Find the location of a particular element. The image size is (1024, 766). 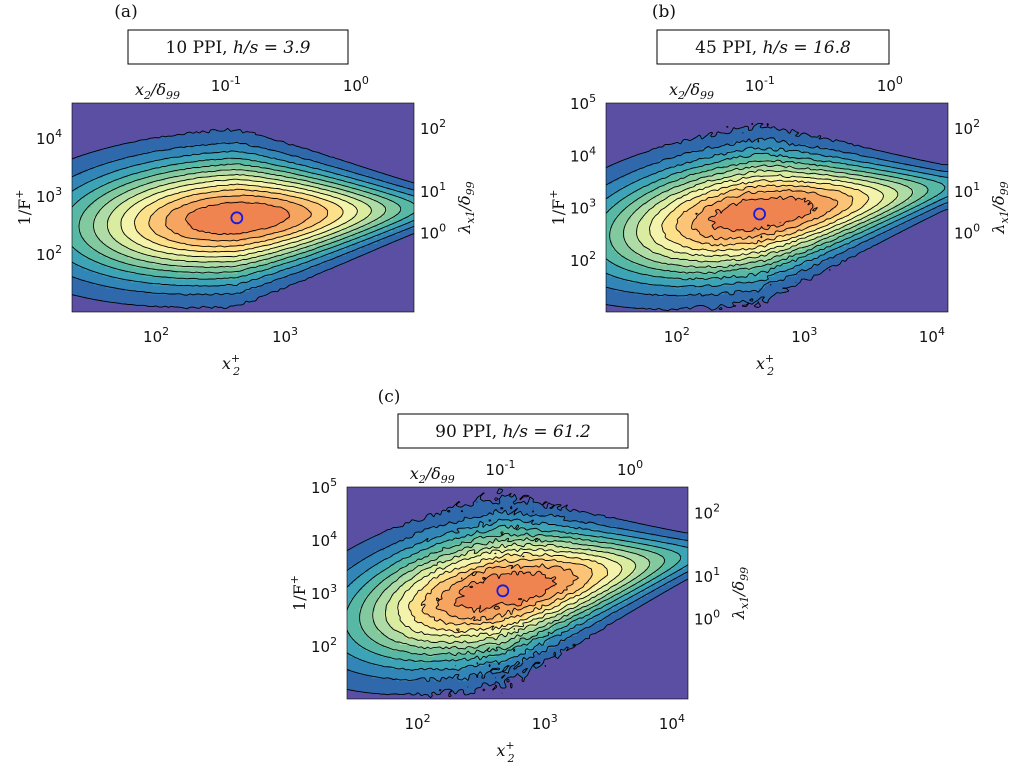

chart-title: 90 PPI, h/s = 61.2 is located at coordinates (513, 432).